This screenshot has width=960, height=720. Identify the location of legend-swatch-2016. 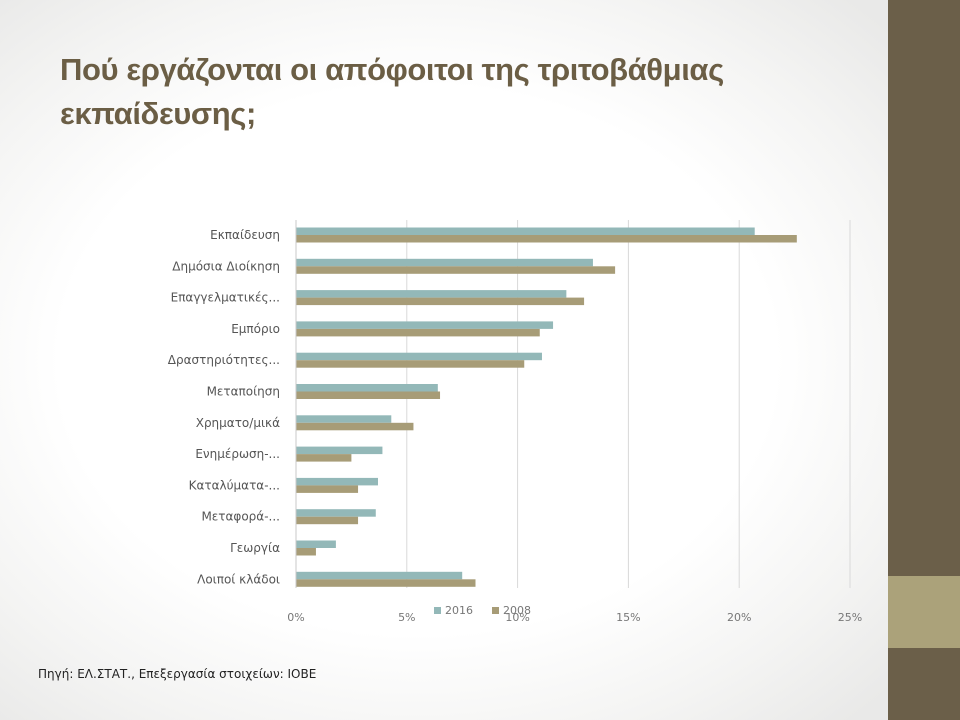
(437, 610).